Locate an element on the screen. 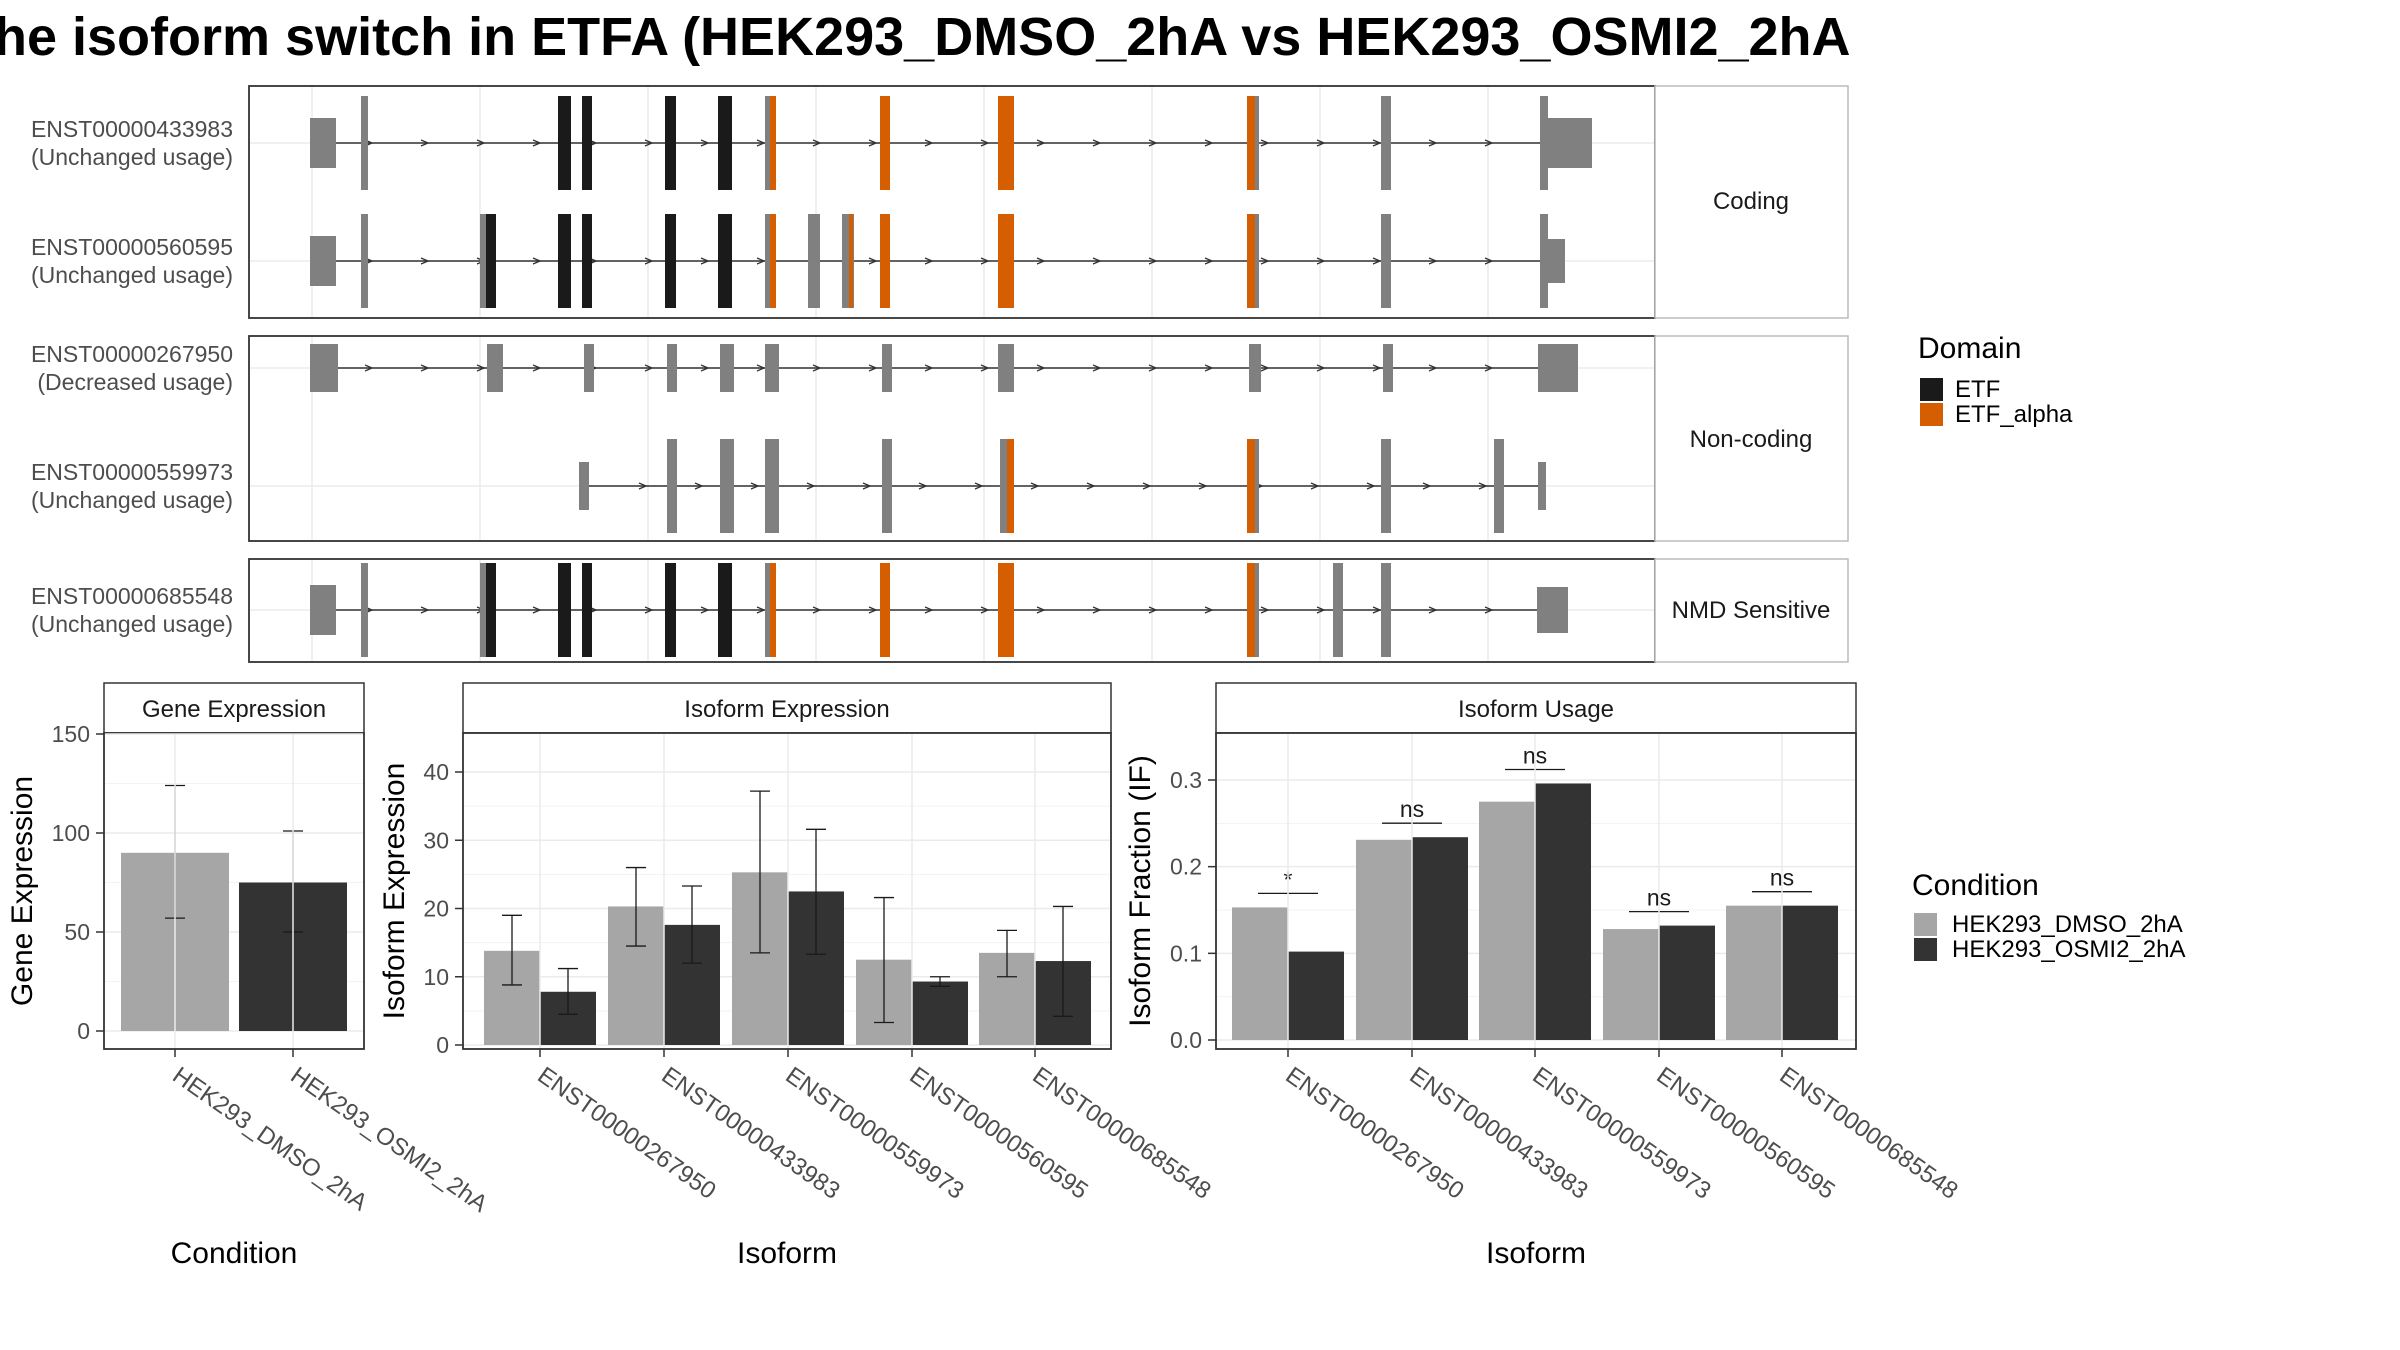 Image resolution: width=2400 pixels, height=1350 pixels. strip-label-nmd: NMD Sensitive is located at coordinates (1751, 610).